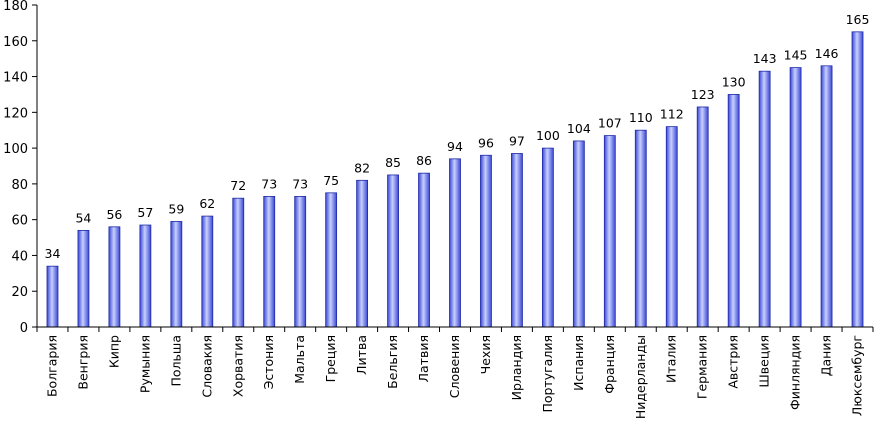  I want to click on data-label: 94, so click(455, 146).